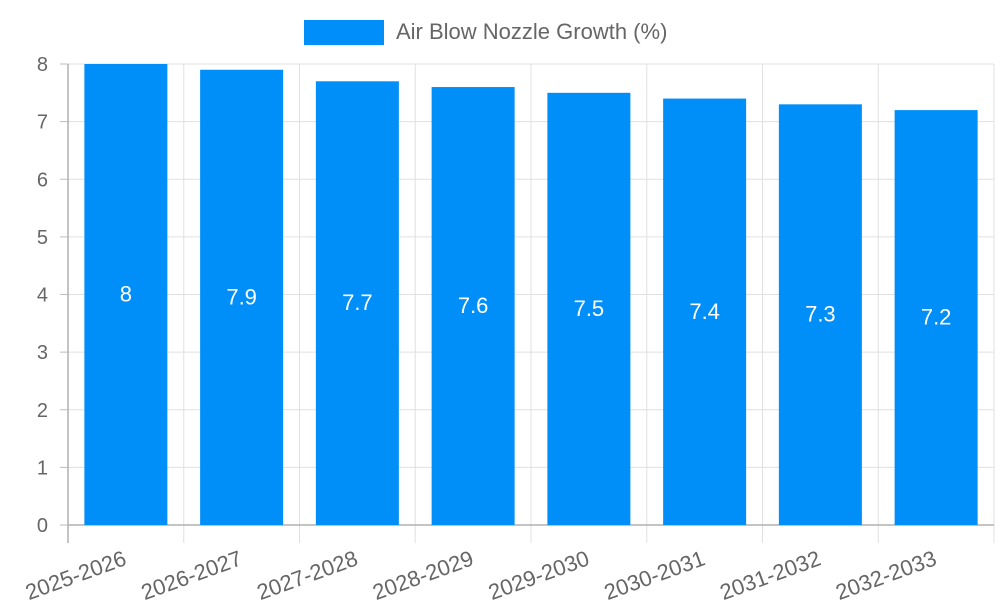  I want to click on bar-data-label: 8, so click(126, 294).